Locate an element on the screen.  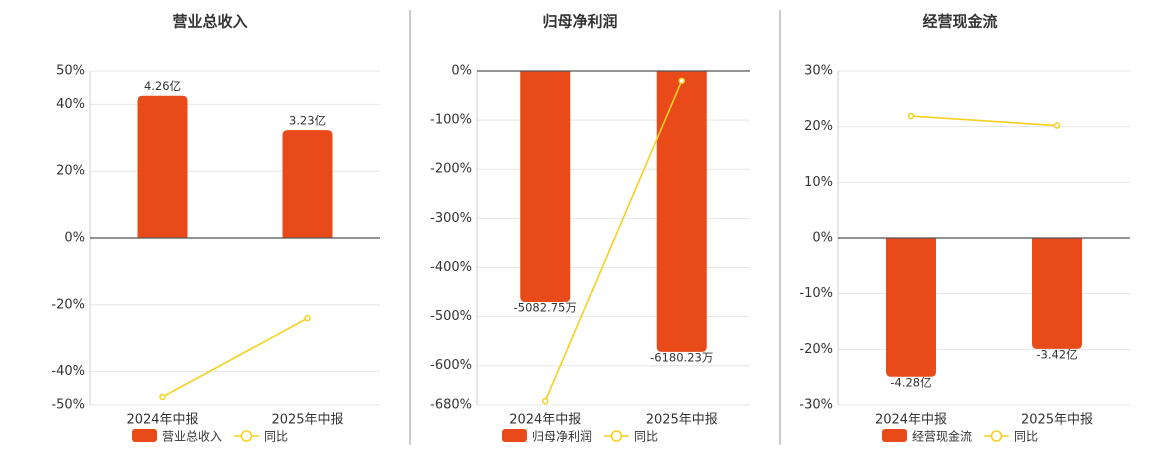
value-label: -5082.75万 is located at coordinates (545, 307).